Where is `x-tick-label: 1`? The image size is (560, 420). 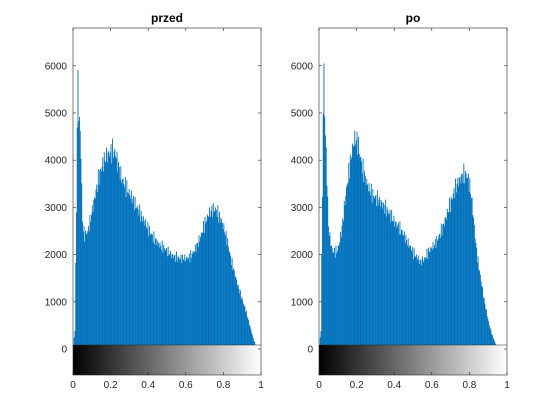 x-tick-label: 1 is located at coordinates (507, 385).